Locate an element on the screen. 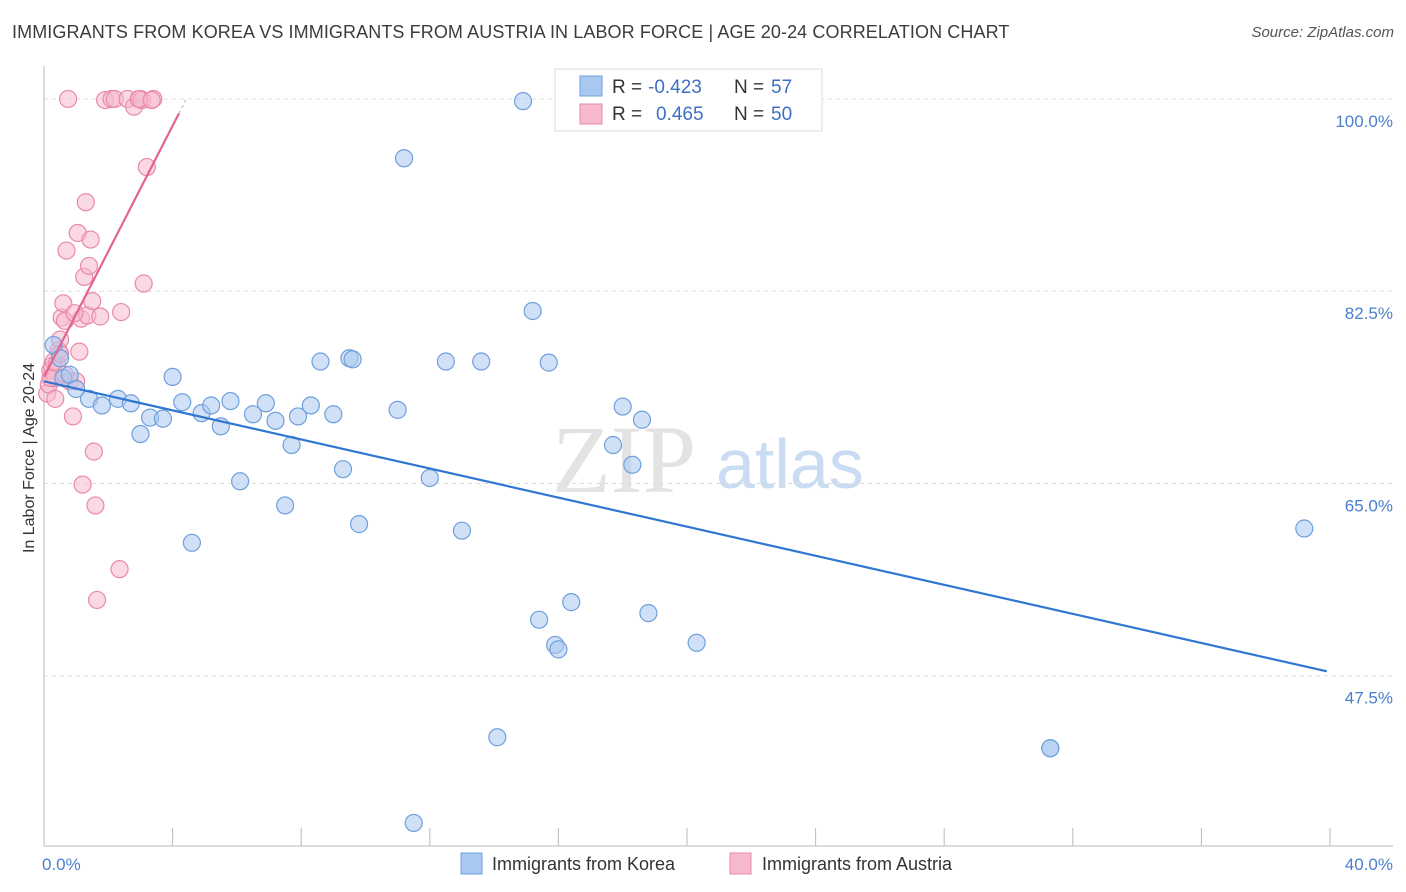  watermark: ZIP atlas is located at coordinates (708, 459).